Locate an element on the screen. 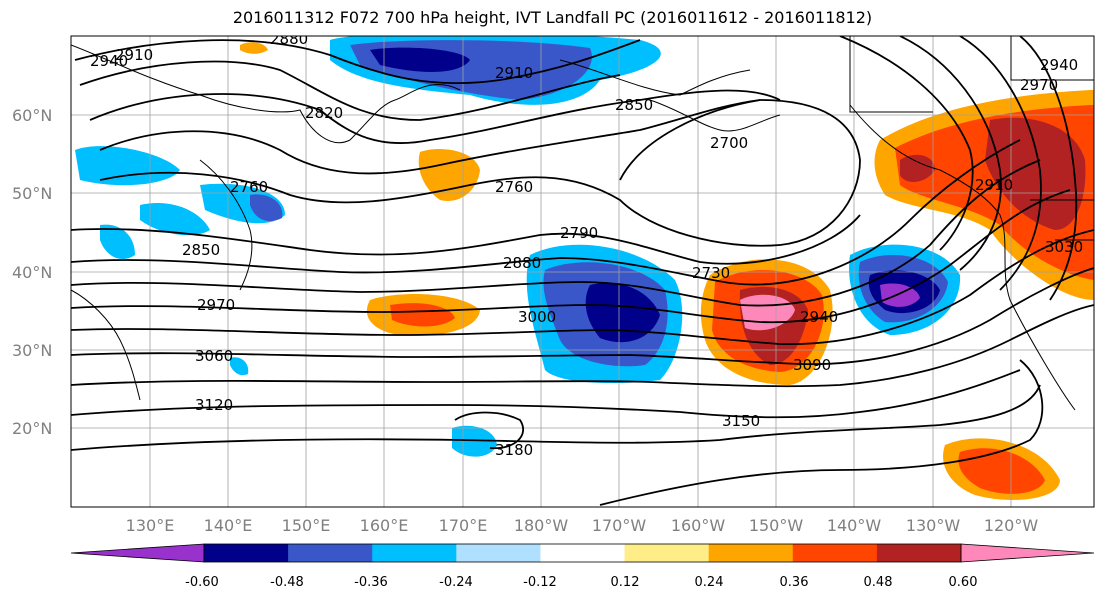 The height and width of the screenshot is (601, 1105). colorbar-tick-label: -0.60 is located at coordinates (202, 582).